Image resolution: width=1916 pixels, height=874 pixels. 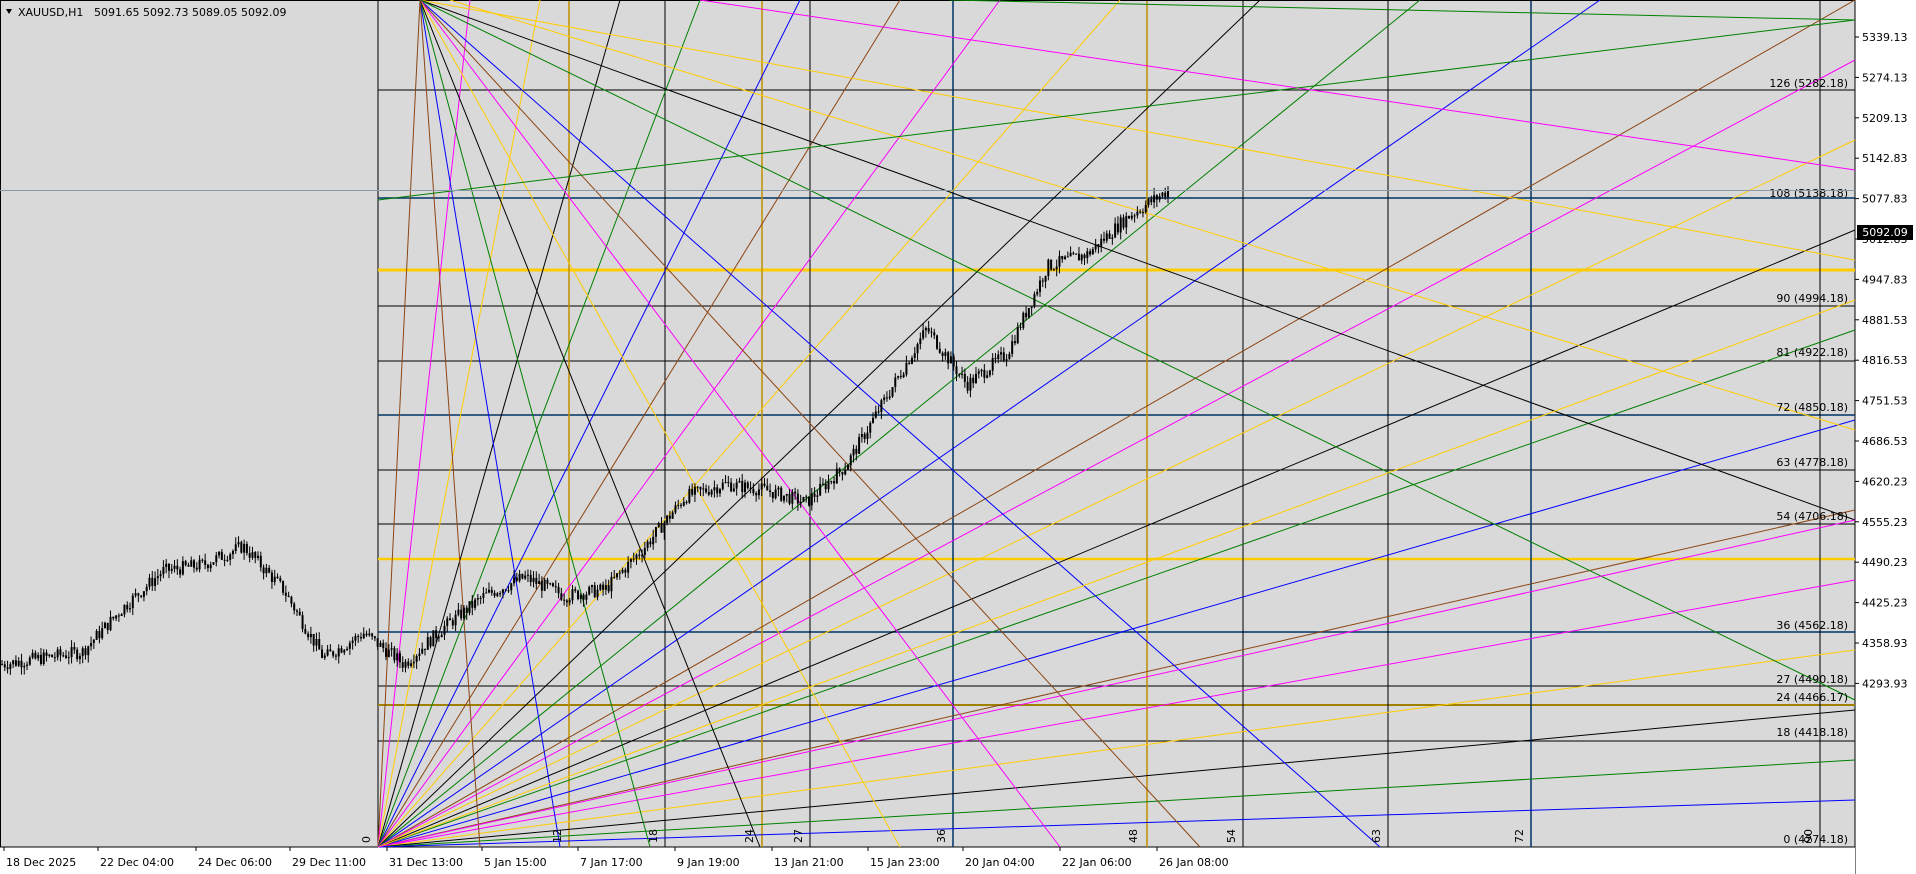 I want to click on gann-level-label: 36 (4562.18), so click(x=1812, y=625).